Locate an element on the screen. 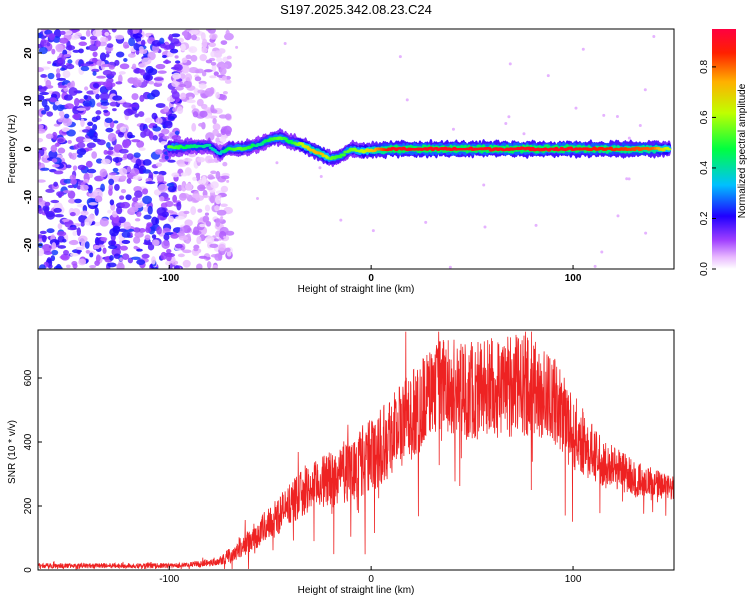 This screenshot has height=600, width=750. y-tick-label: 400 is located at coordinates (28, 441).